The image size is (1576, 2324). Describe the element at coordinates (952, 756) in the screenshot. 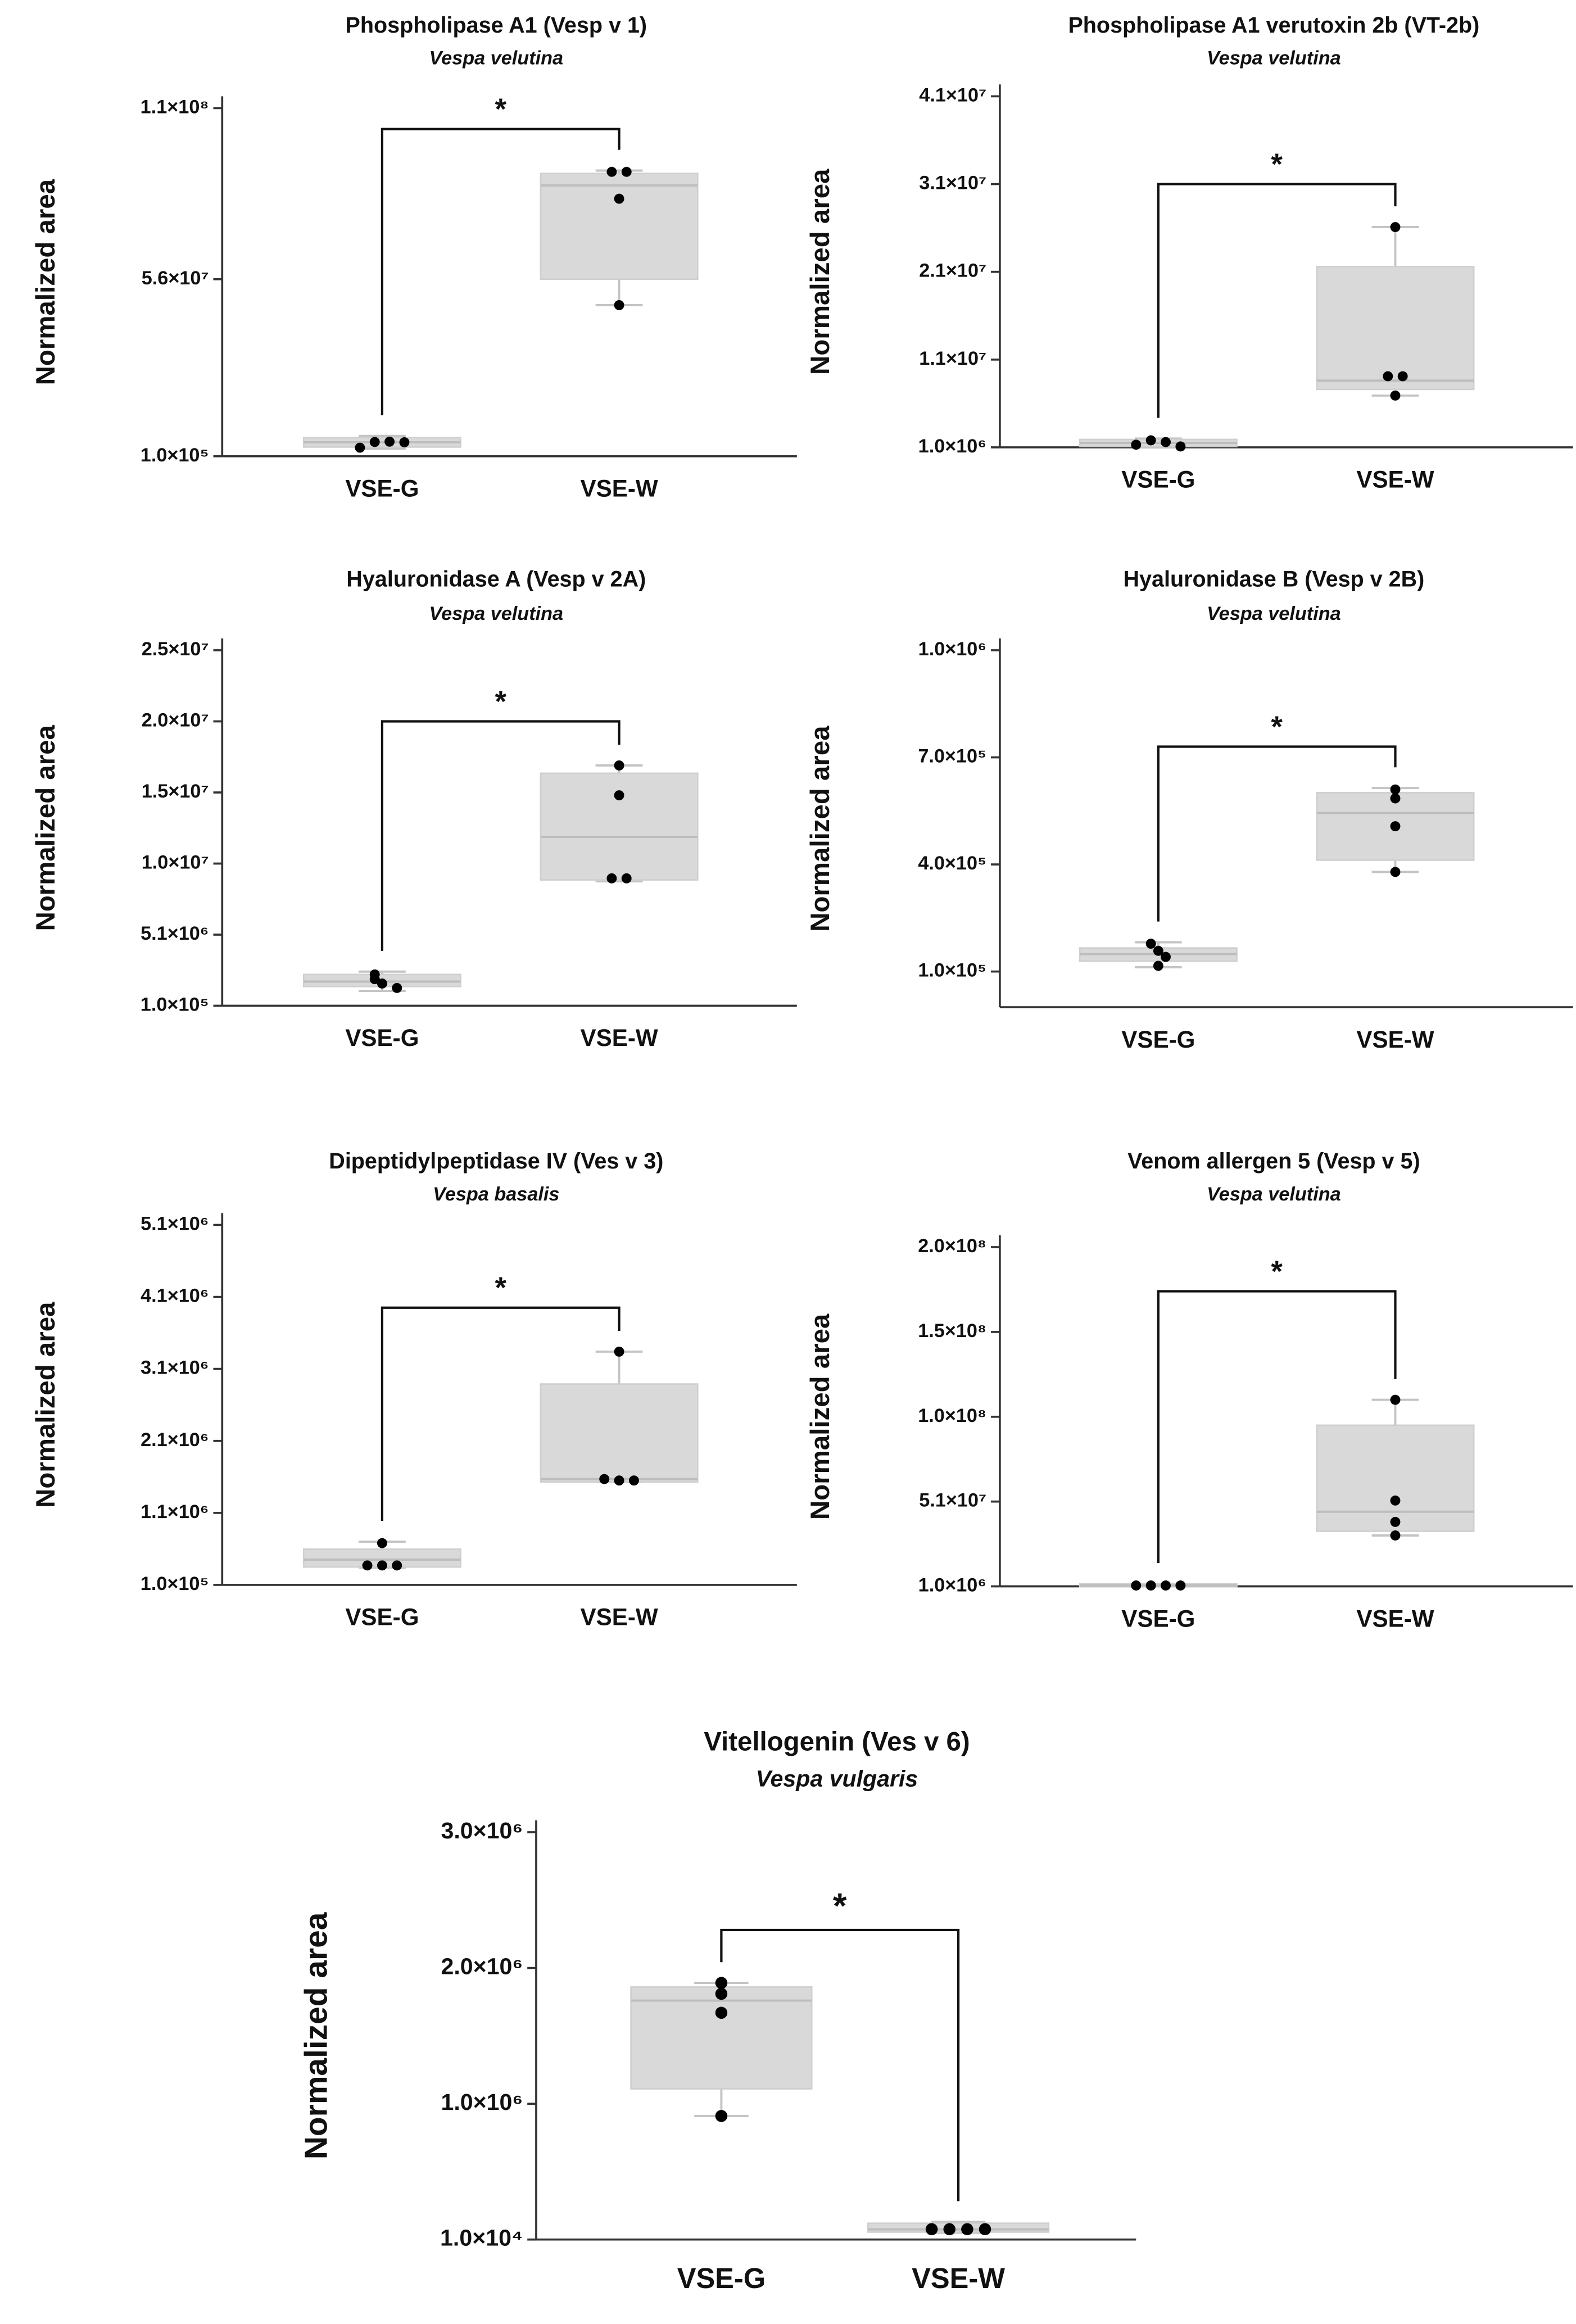

I see `y-tick-label: 7.0×10⁵` at that location.